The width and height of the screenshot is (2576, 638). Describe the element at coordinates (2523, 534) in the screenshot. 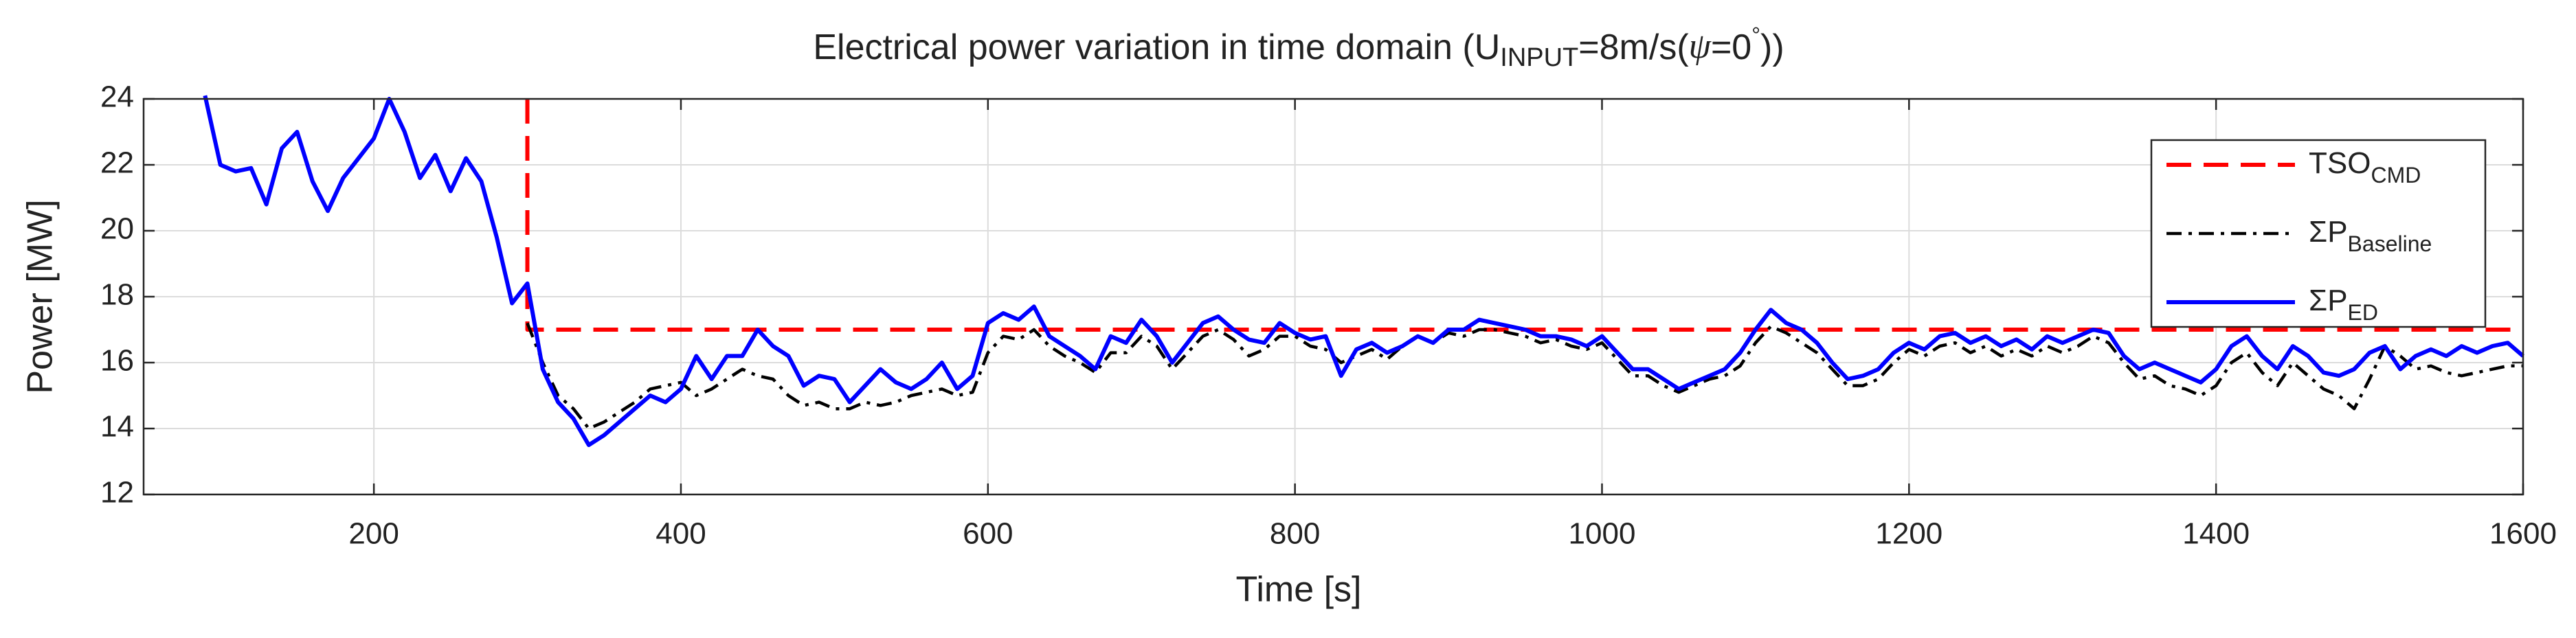

I see `x-tick-label: 1600` at that location.